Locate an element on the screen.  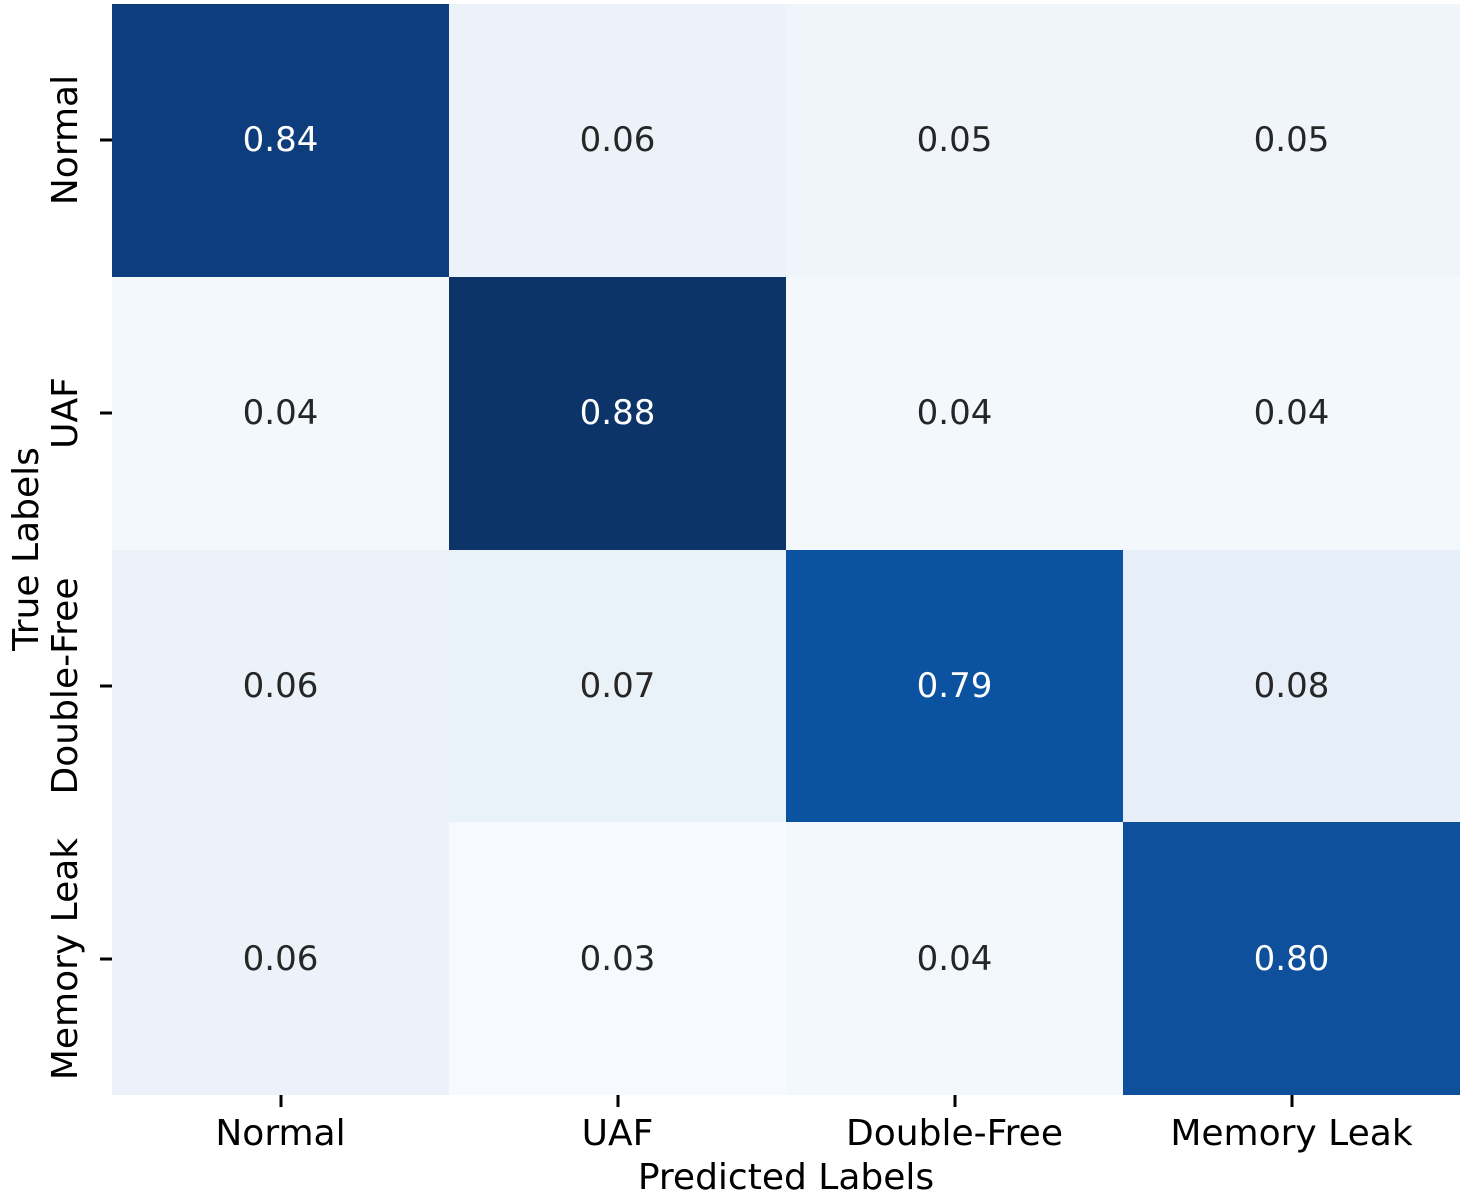
y-tick-normal is located at coordinates (106, 140).